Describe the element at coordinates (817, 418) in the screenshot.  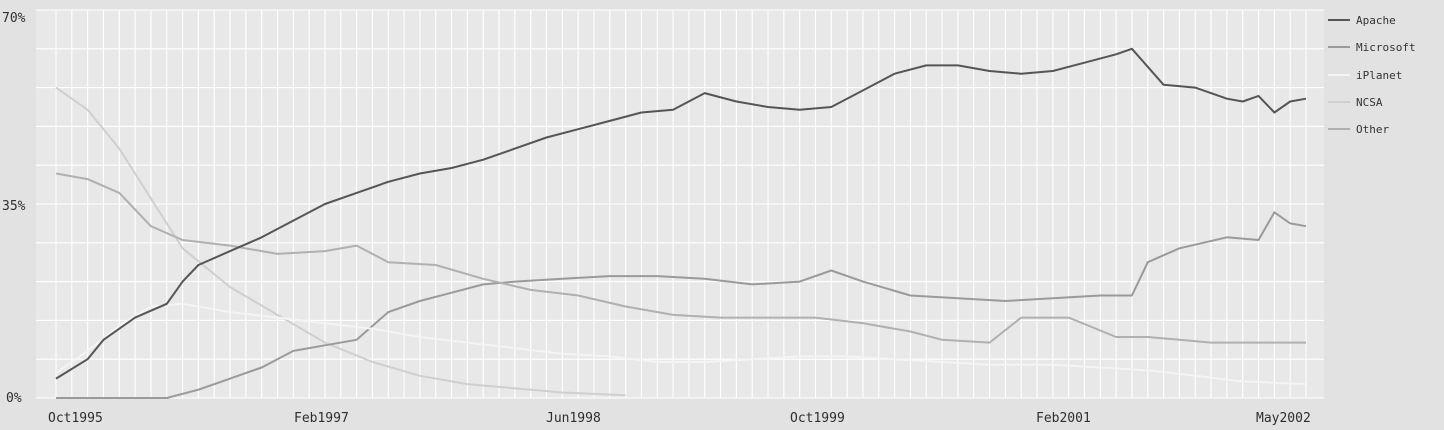
I see `x-tick-label: Oct1999` at that location.